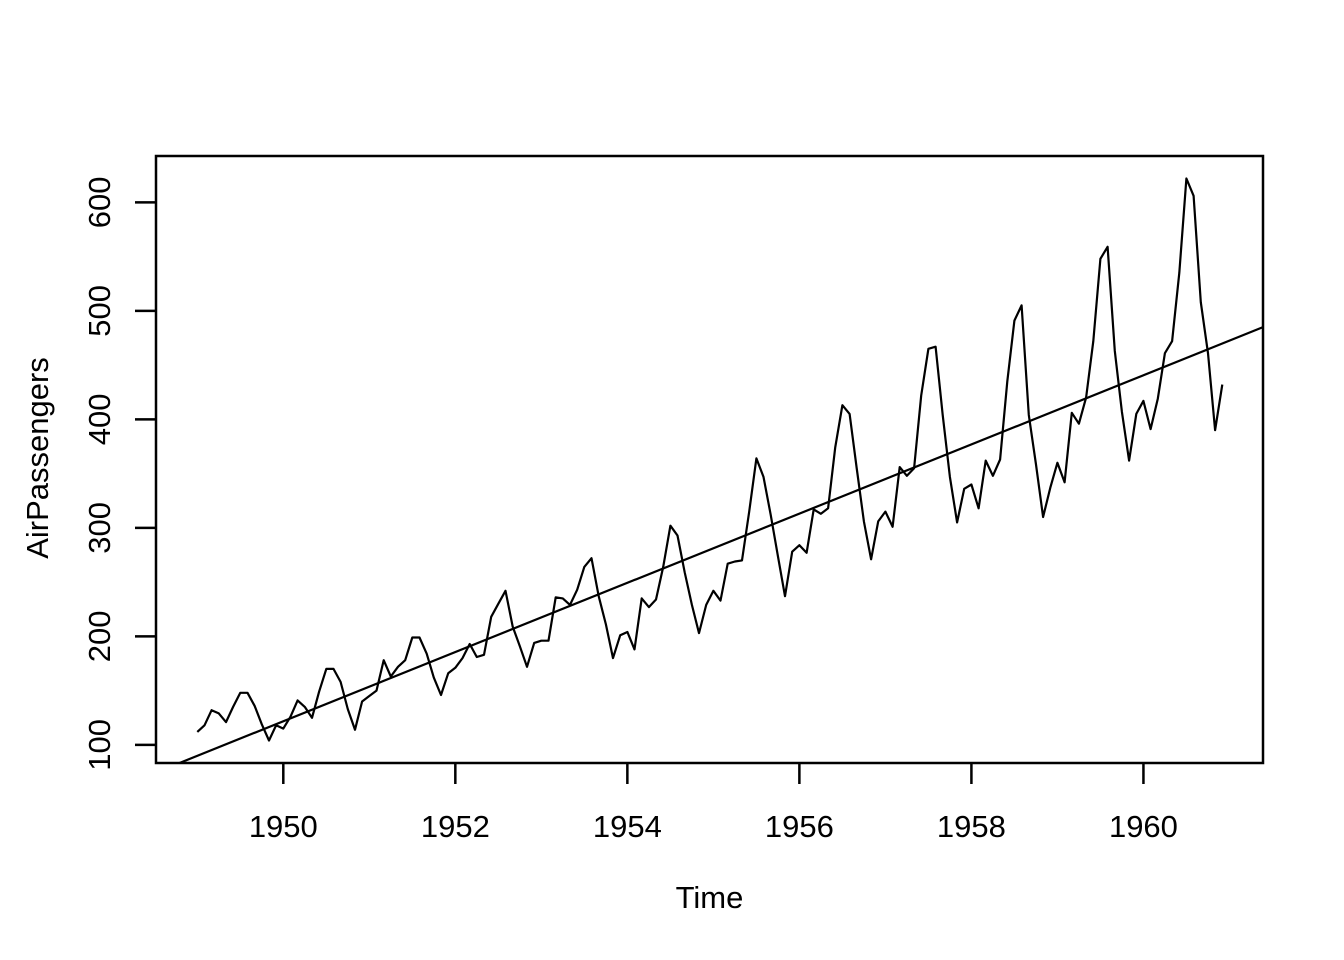 The height and width of the screenshot is (960, 1344). What do you see at coordinates (99, 202) in the screenshot?
I see `y-tick-label: 600` at bounding box center [99, 202].